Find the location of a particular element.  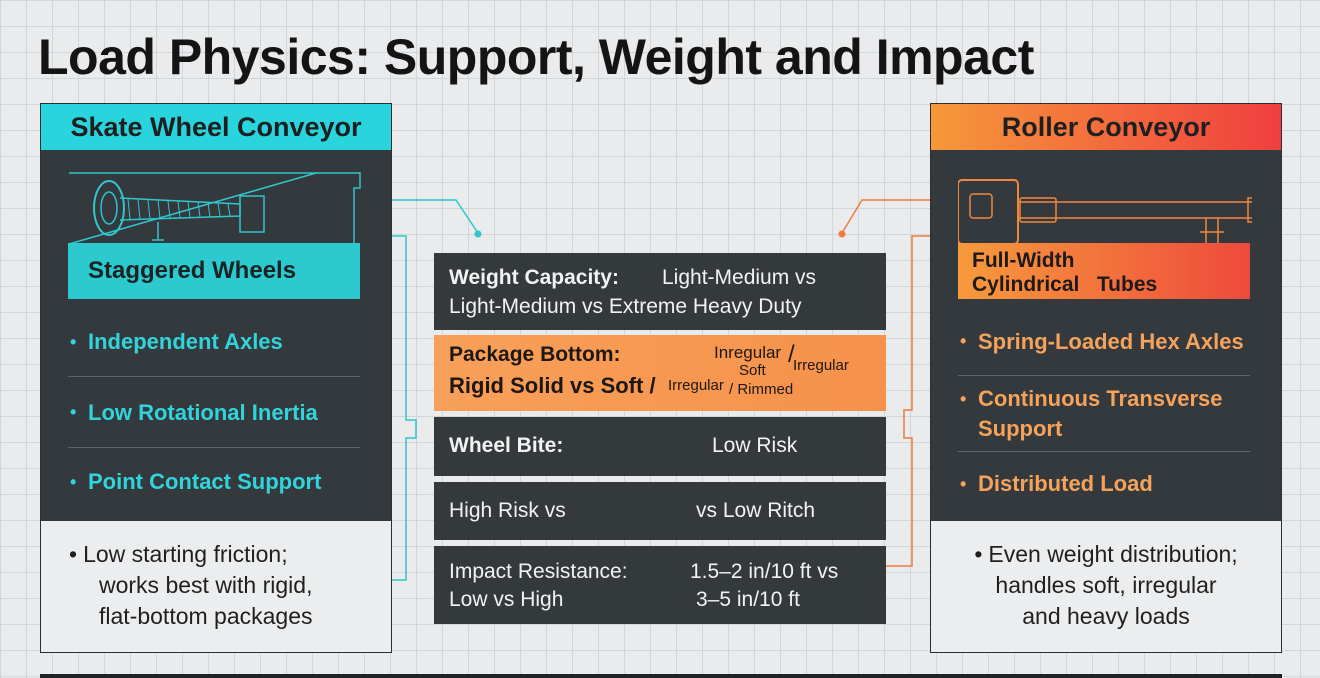

summary-line: works best with rigid, is located at coordinates (206, 585).